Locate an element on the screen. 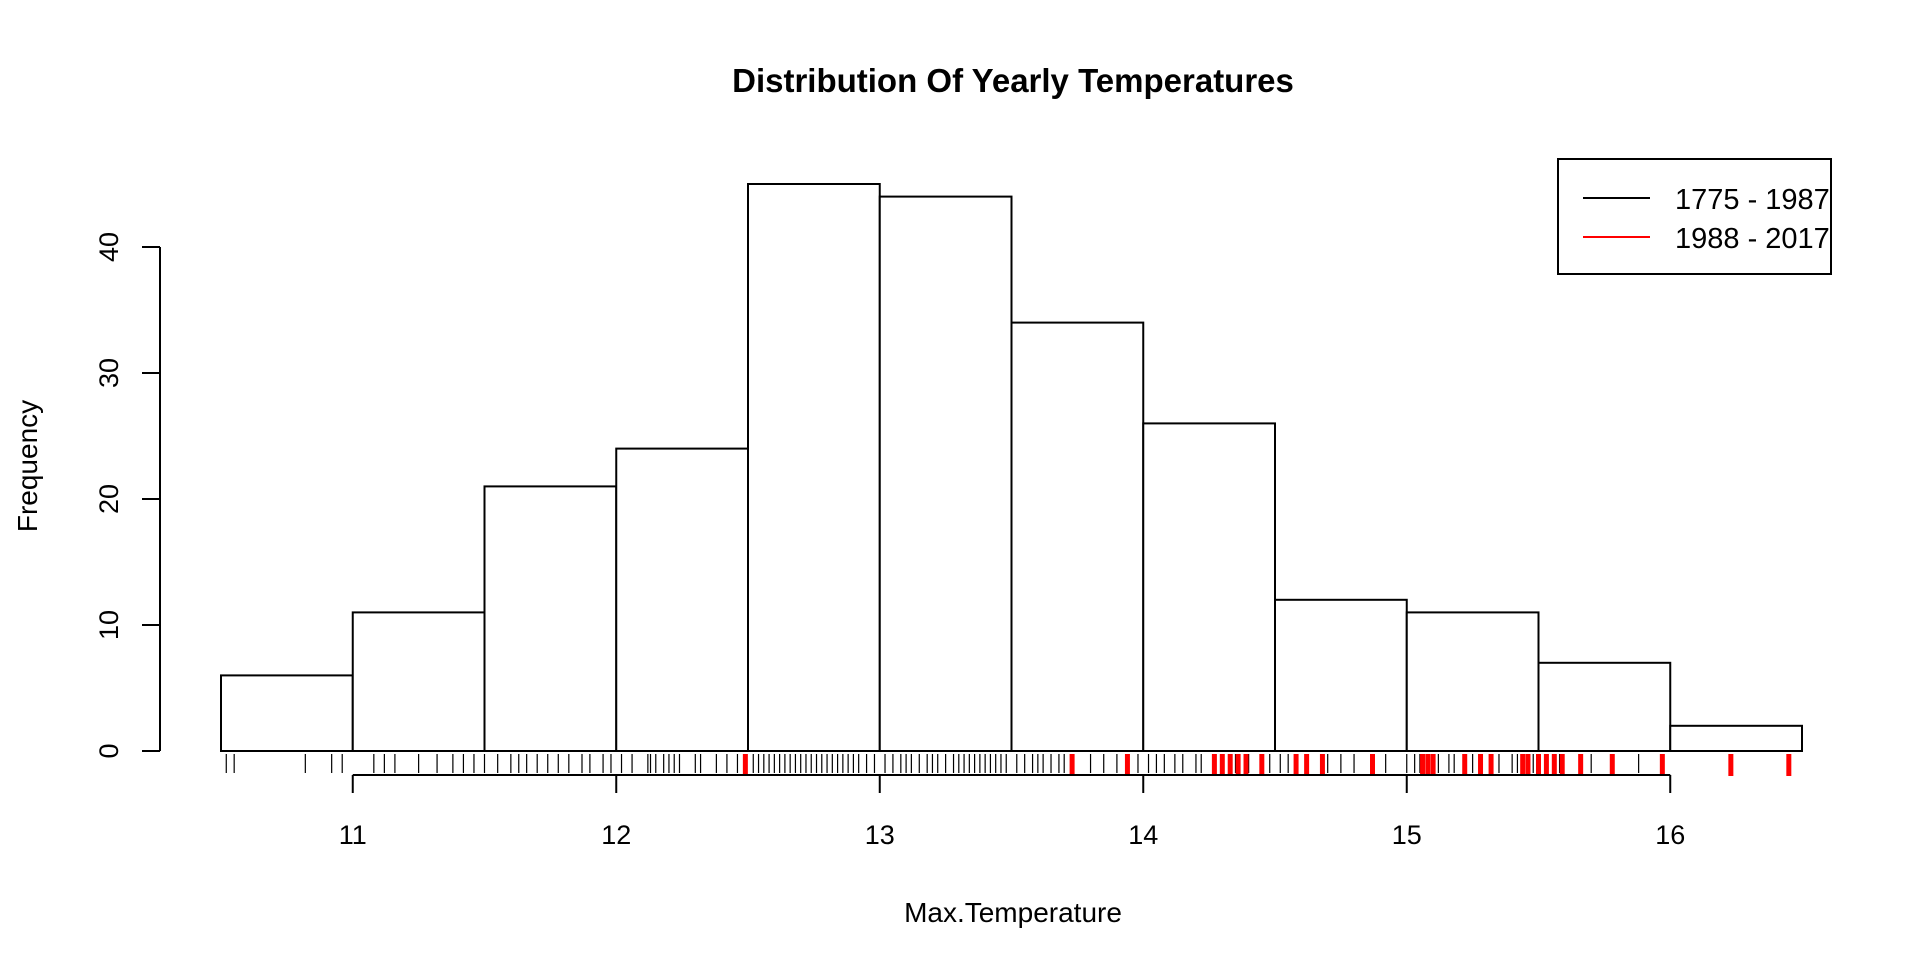  x-axis-title: Max.Temperature is located at coordinates (1013, 912).